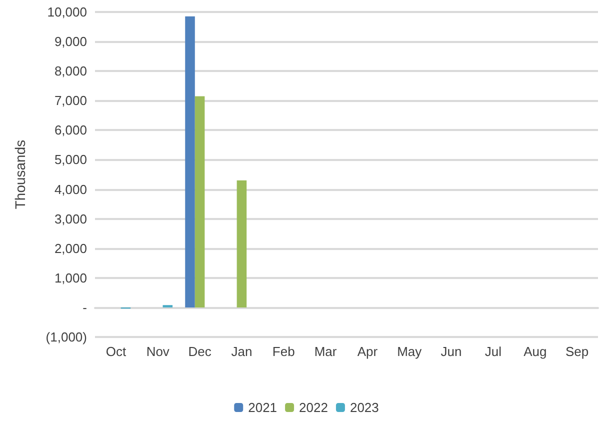  I want to click on y-tick-label: 4,000, so click(70, 189).